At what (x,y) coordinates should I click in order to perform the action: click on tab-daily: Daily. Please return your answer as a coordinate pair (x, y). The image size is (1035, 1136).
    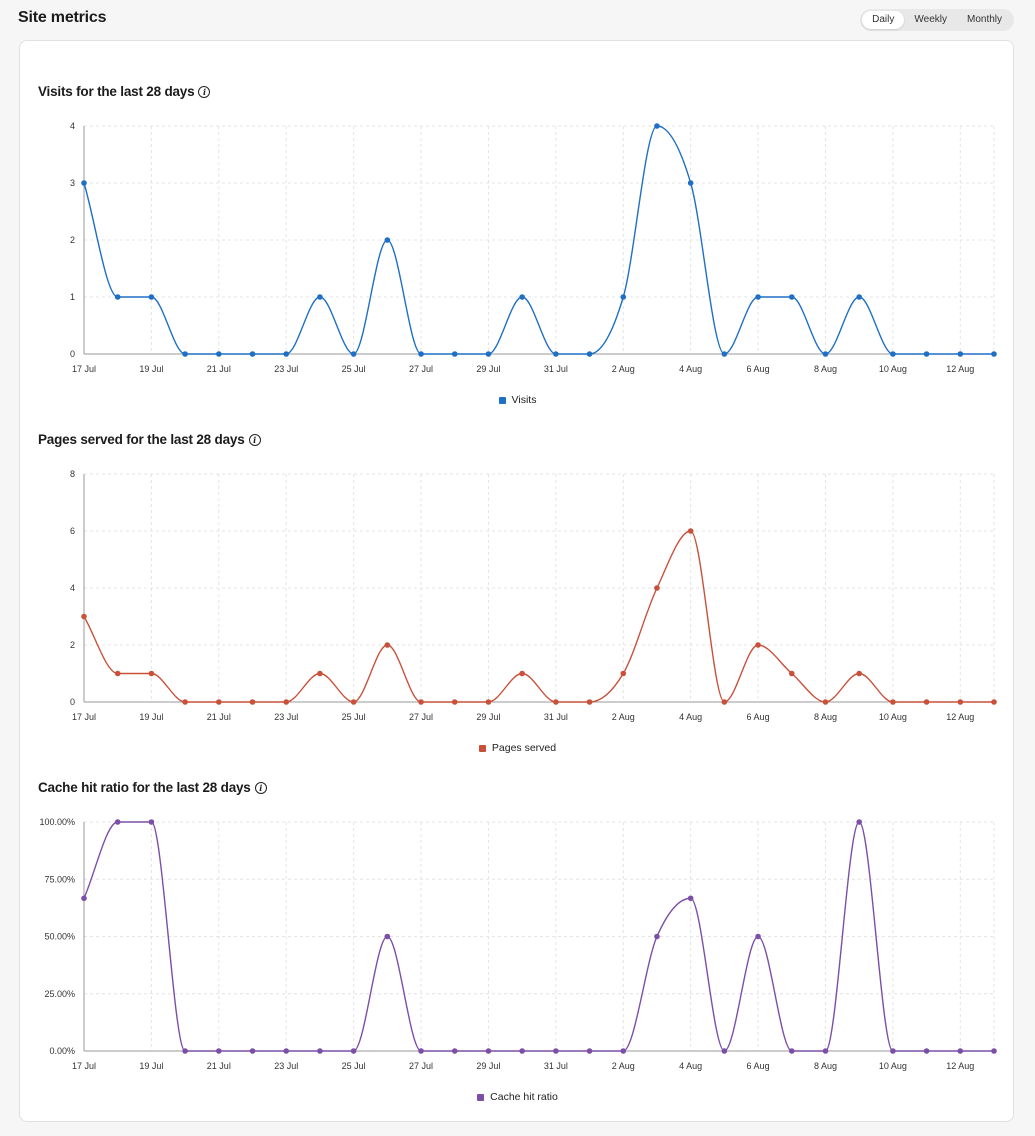
    Looking at the image, I should click on (883, 20).